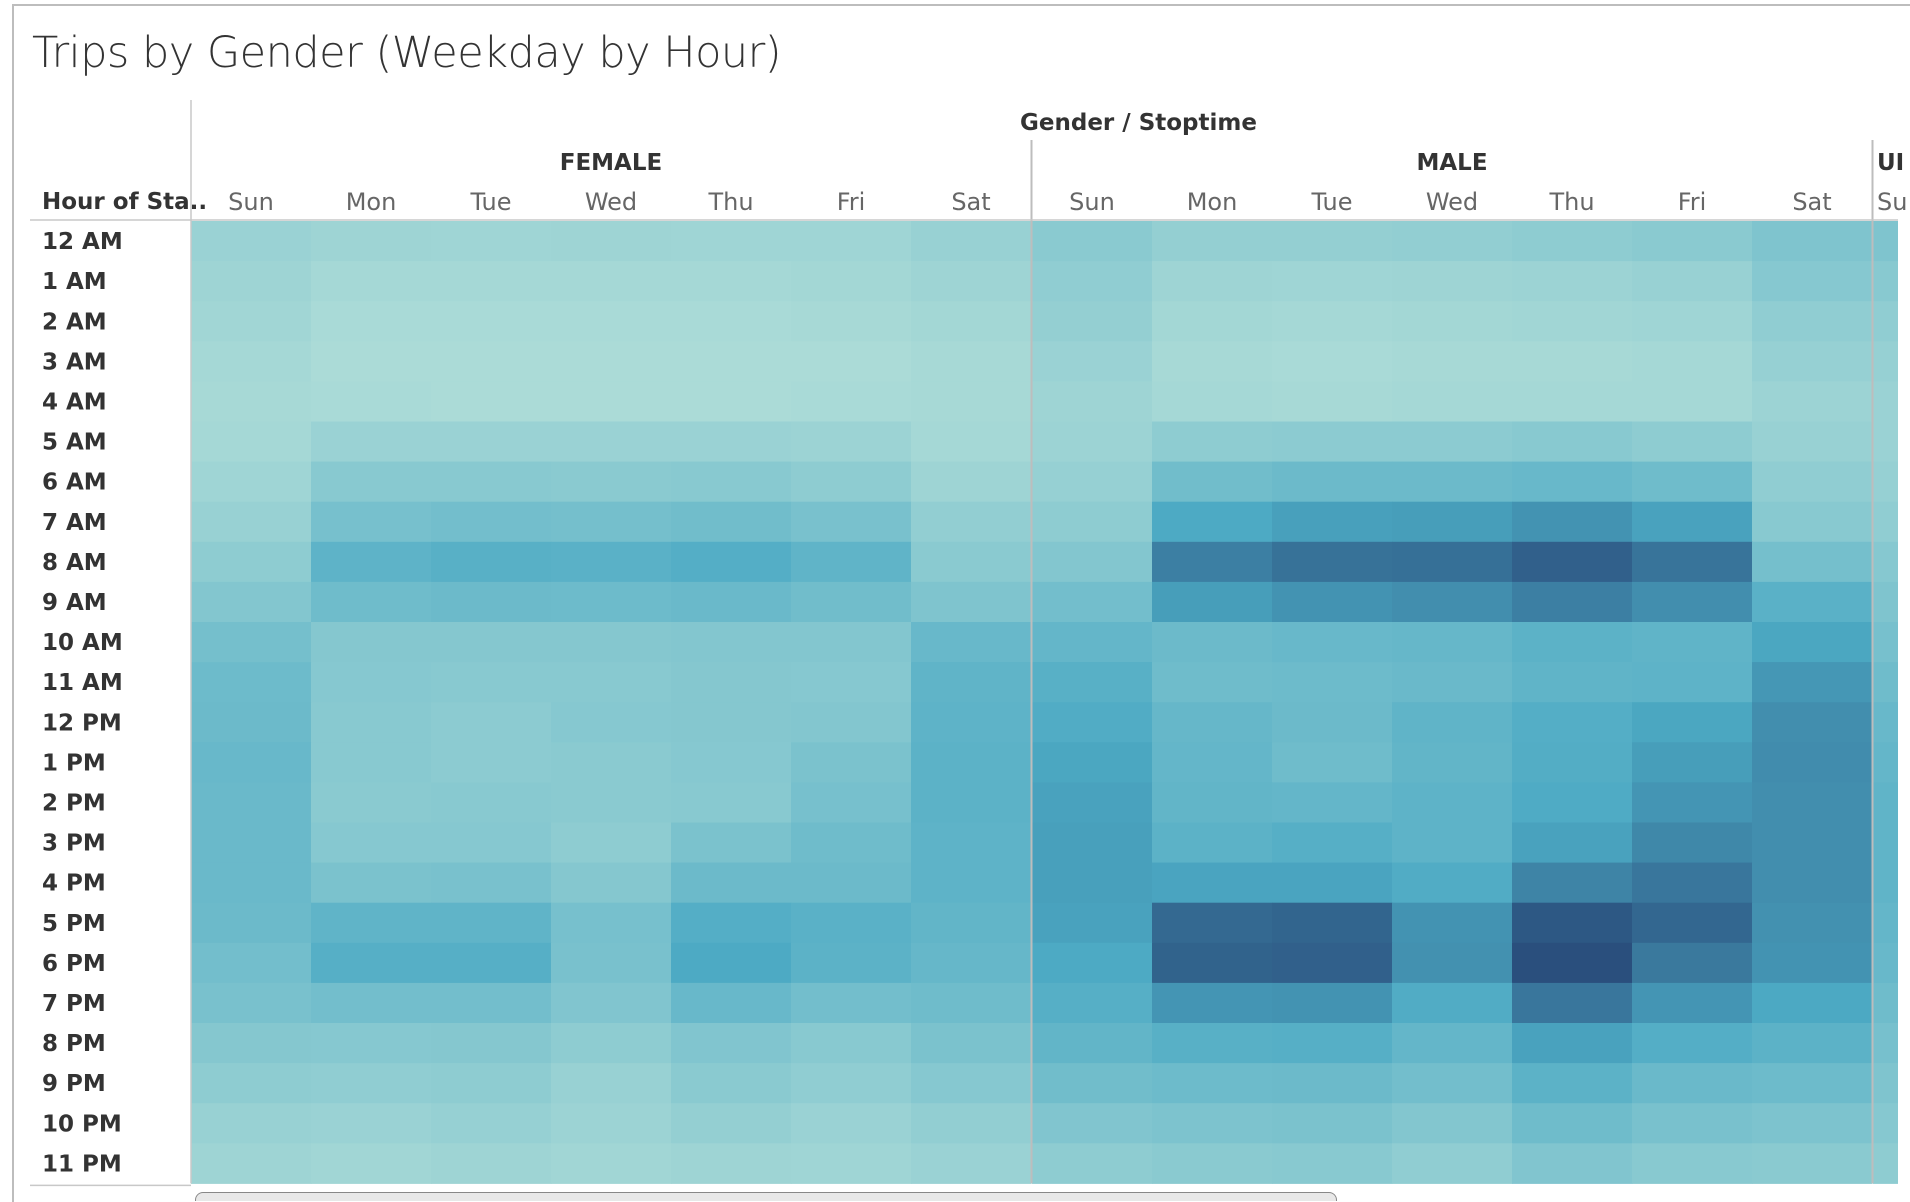 Image resolution: width=1910 pixels, height=1202 pixels. I want to click on day-label-male-tue: Tue, so click(1332, 202).